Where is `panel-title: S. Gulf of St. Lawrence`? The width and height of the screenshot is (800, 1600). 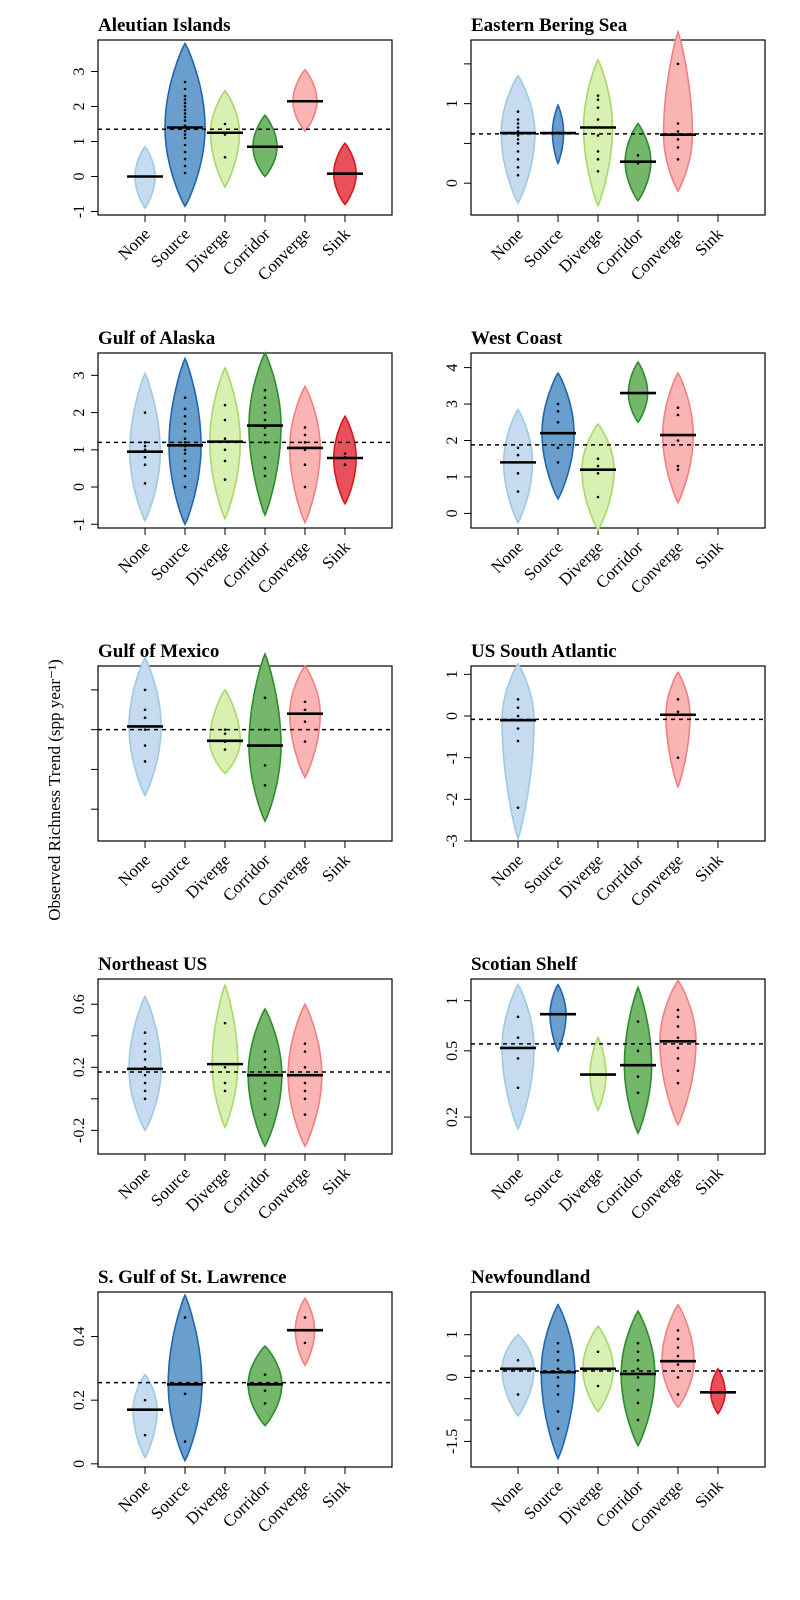
panel-title: S. Gulf of St. Lawrence is located at coordinates (192, 1277).